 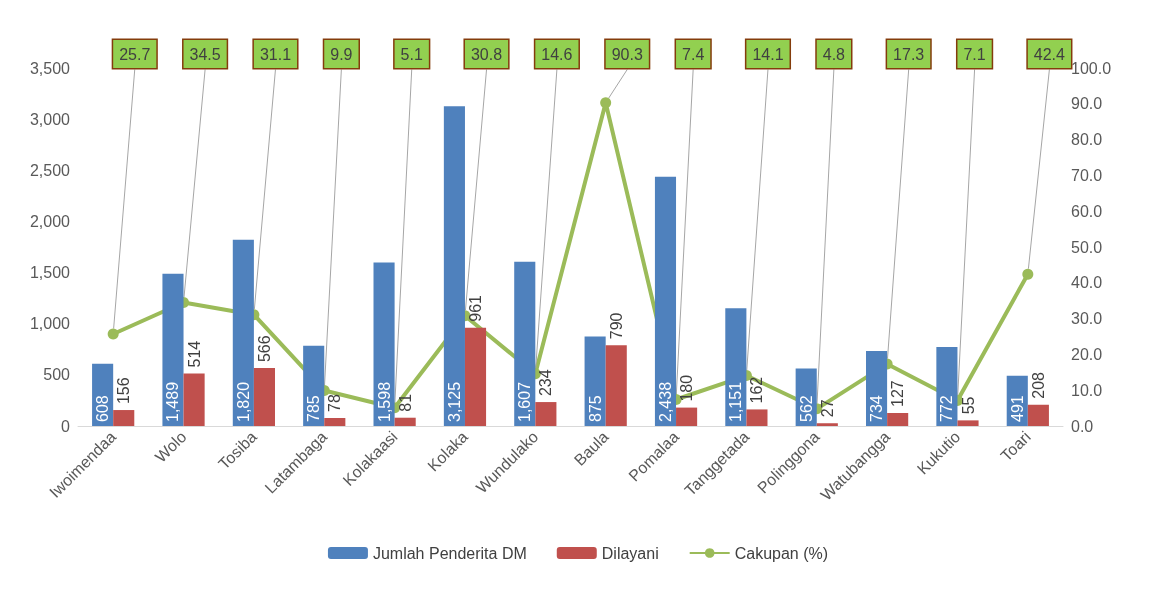 I want to click on data-label: 25.7, so click(x=135, y=54).